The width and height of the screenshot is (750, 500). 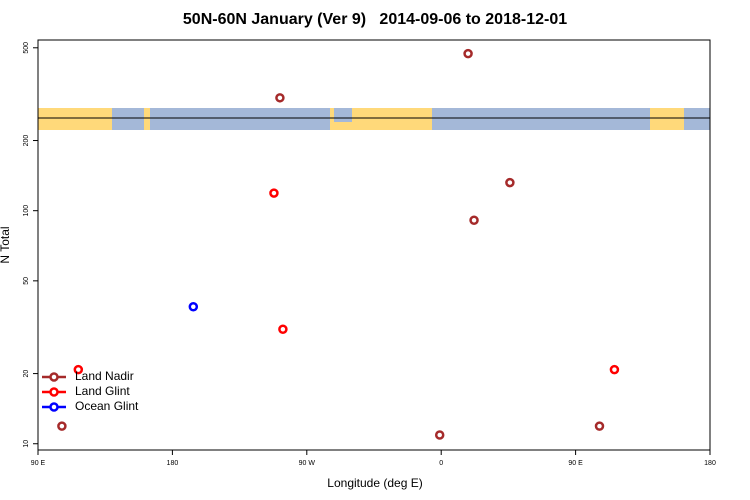 What do you see at coordinates (26, 444) in the screenshot?
I see `y-tick-label: 10` at bounding box center [26, 444].